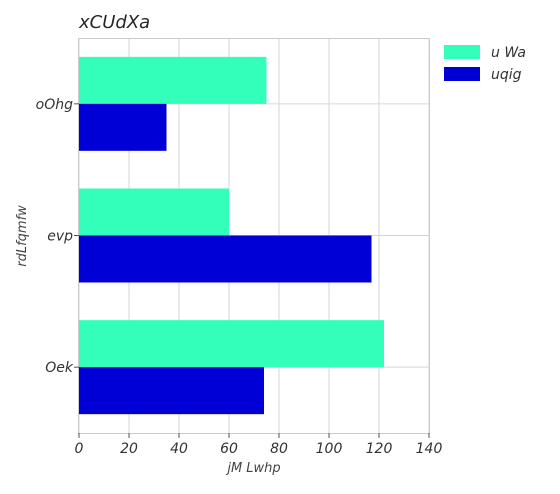 Image resolution: width=560 pixels, height=494 pixels. Describe the element at coordinates (79, 449) in the screenshot. I see `x-tick-label: 0` at that location.